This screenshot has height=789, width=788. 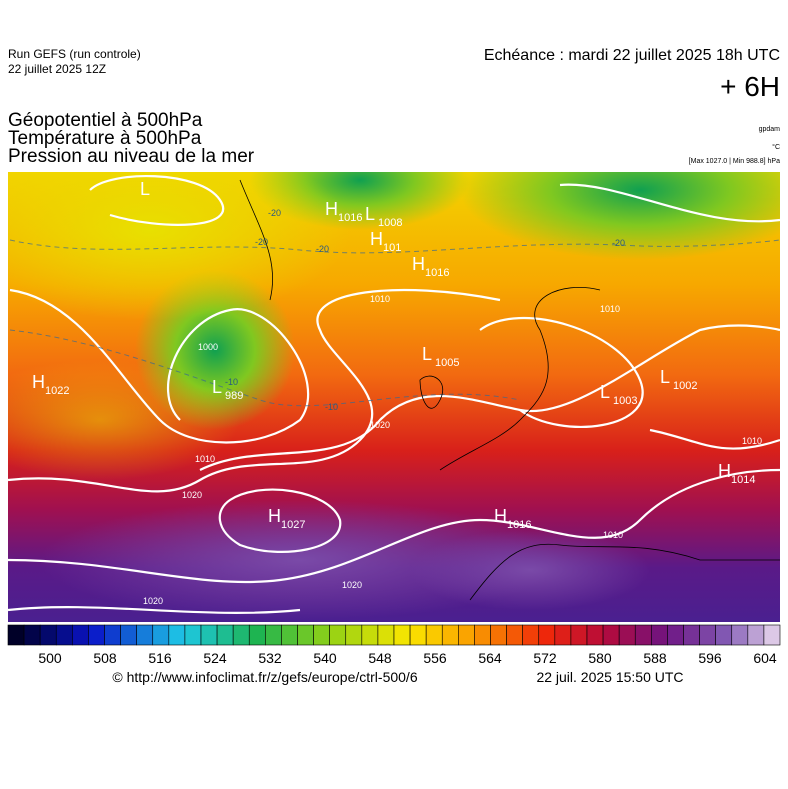 I want to click on colorbar-tick-label: 532, so click(x=270, y=658).